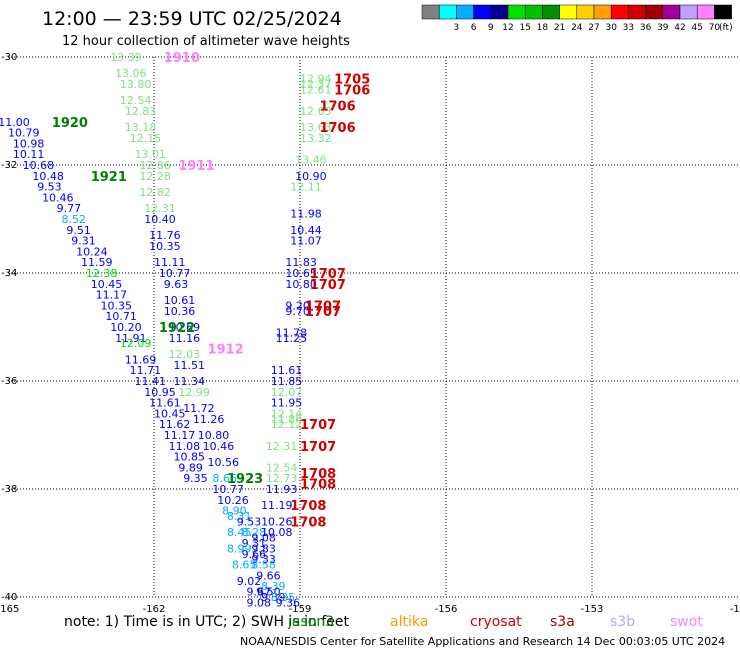  What do you see at coordinates (160, 208) in the screenshot?
I see `wave-height-value: 12.31` at bounding box center [160, 208].